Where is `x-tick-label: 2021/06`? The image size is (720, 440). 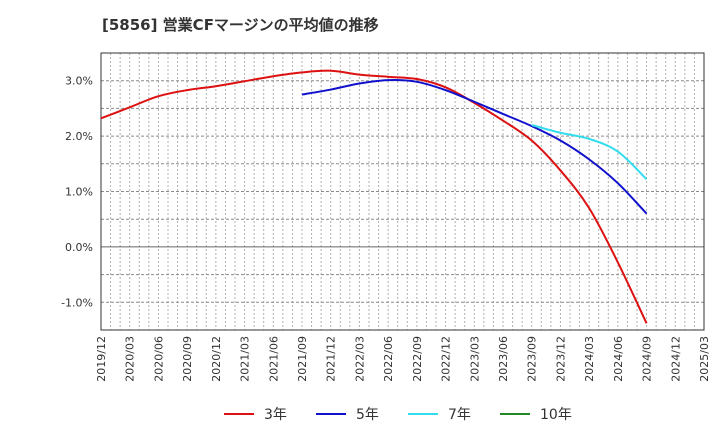 x-tick-label: 2021/06 is located at coordinates (273, 359).